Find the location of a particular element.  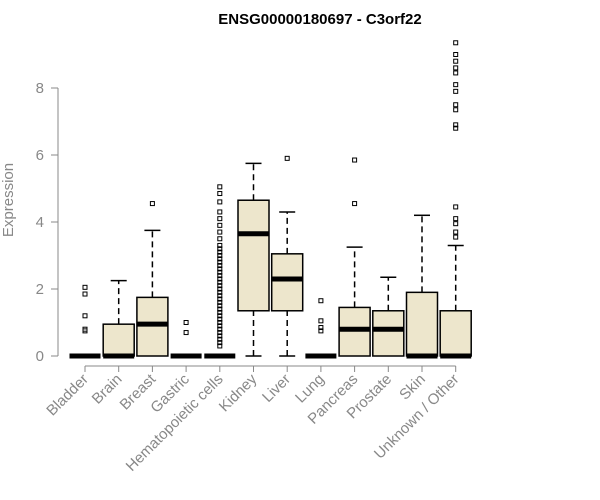

box-liver is located at coordinates (287, 256).